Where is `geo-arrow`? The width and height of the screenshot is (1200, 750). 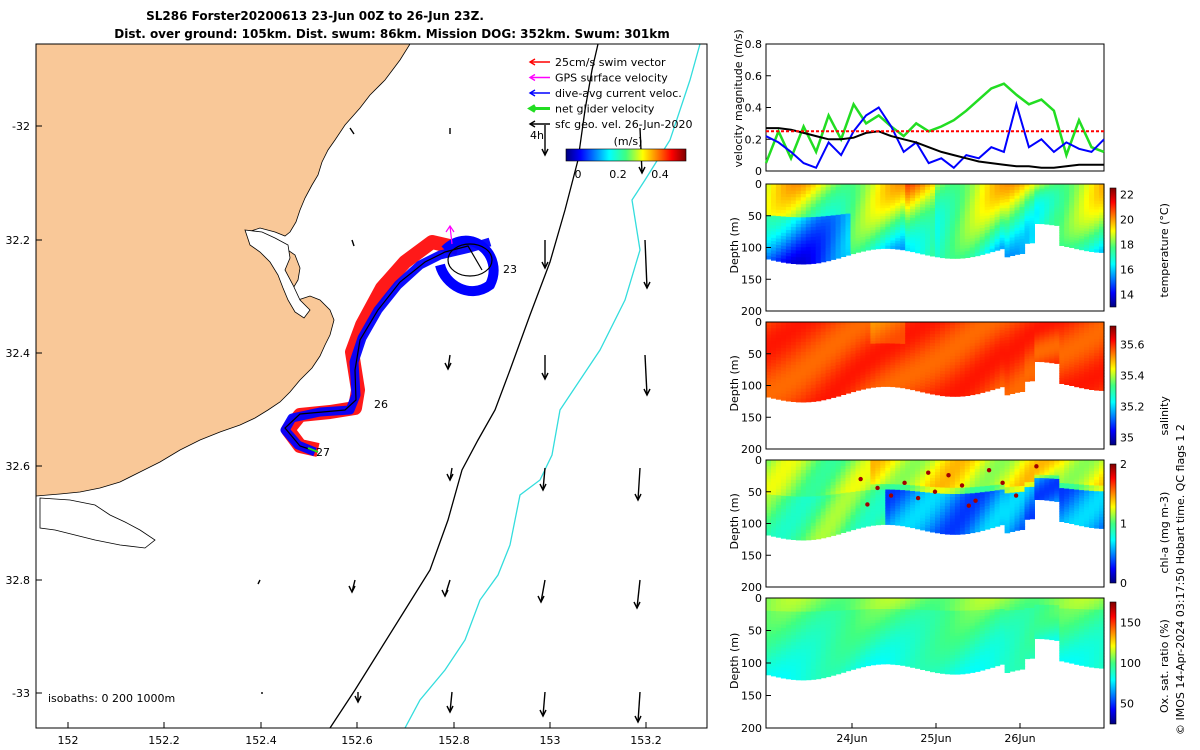 geo-arrow is located at coordinates (448, 362).